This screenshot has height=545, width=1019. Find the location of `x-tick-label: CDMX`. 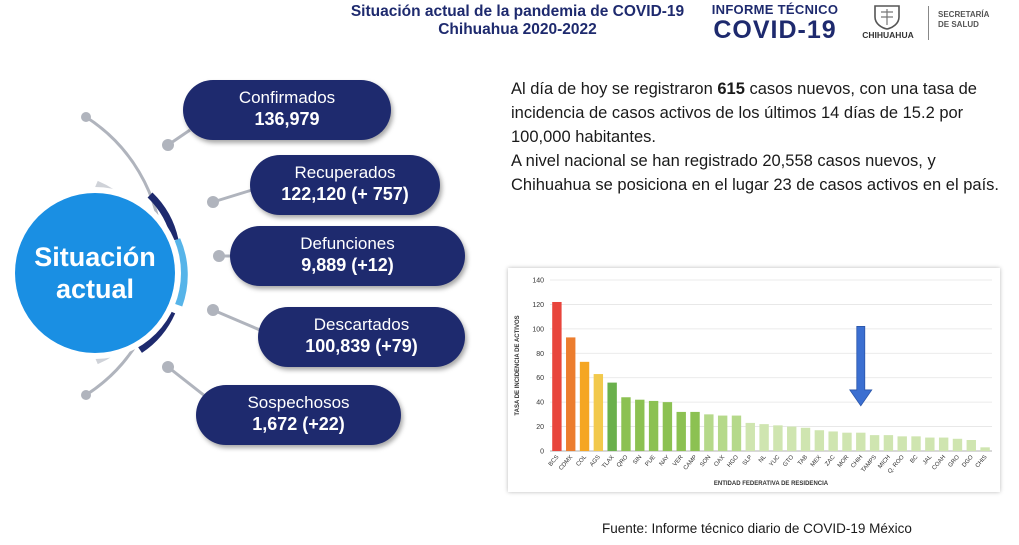

x-tick-label: CDMX is located at coordinates (566, 462).